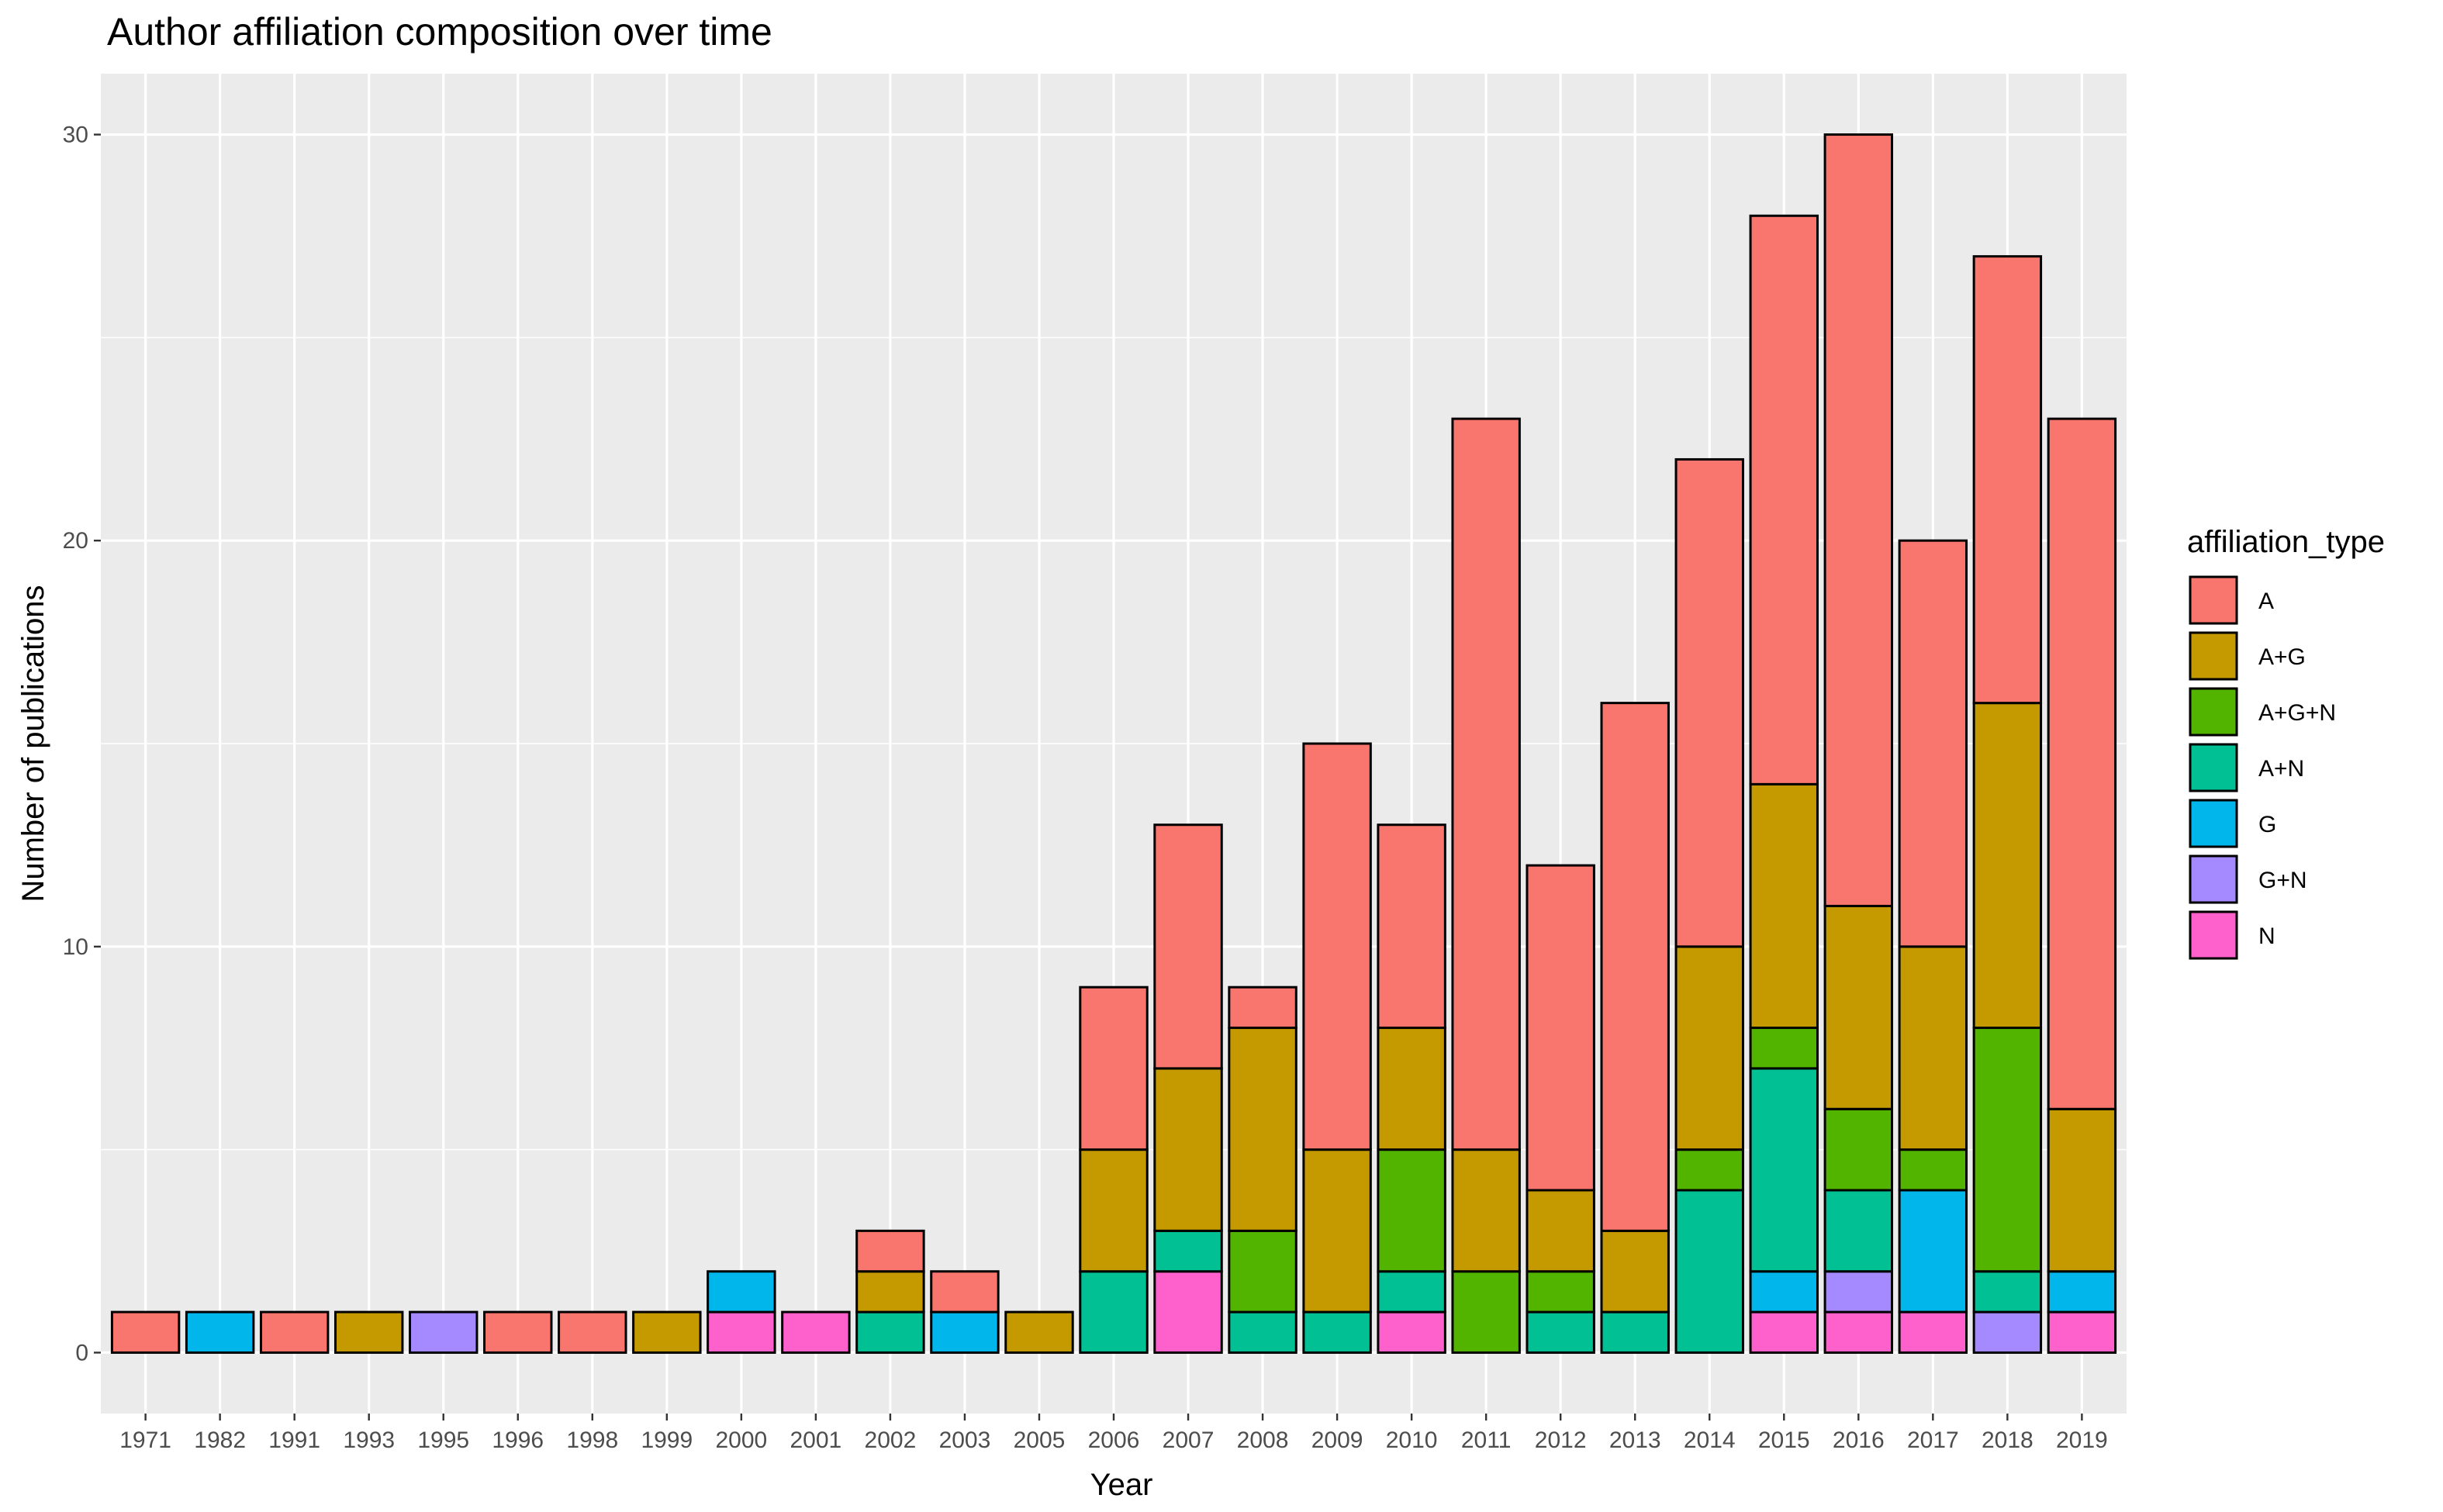  I want to click on x-tick-label: 1996, so click(518, 1440).